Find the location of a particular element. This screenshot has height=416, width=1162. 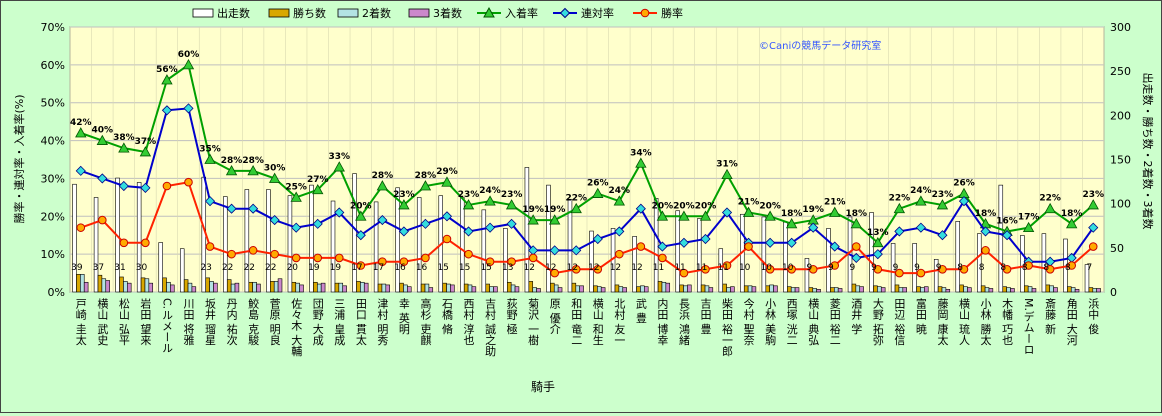

place-rate-label: 37% is located at coordinates (146, 142).